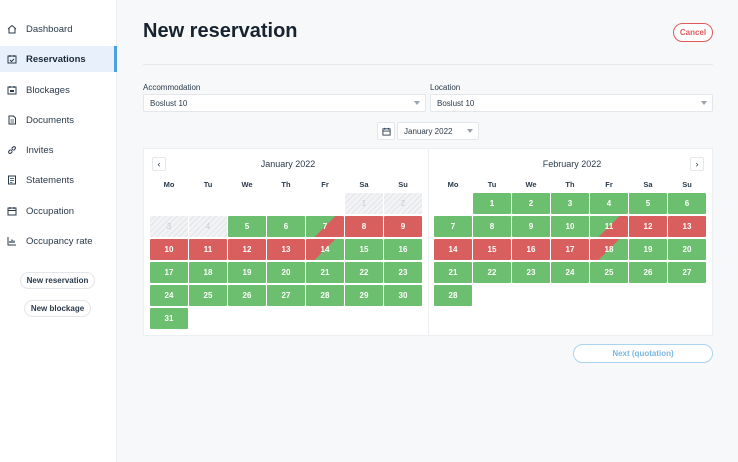 Image resolution: width=738 pixels, height=462 pixels. Describe the element at coordinates (58, 150) in the screenshot. I see `sidebar-item-invites: Invites` at that location.